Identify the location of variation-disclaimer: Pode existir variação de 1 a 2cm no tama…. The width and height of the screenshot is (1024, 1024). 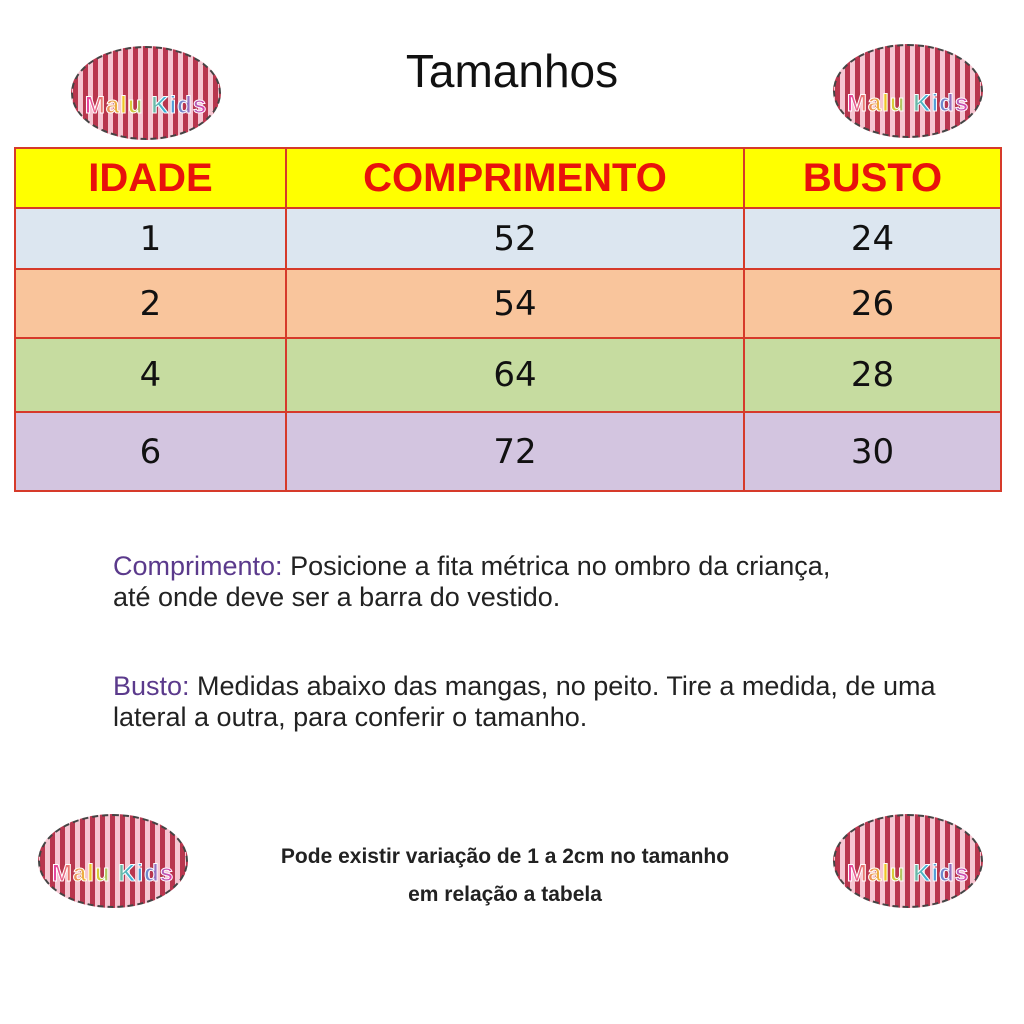
(505, 875).